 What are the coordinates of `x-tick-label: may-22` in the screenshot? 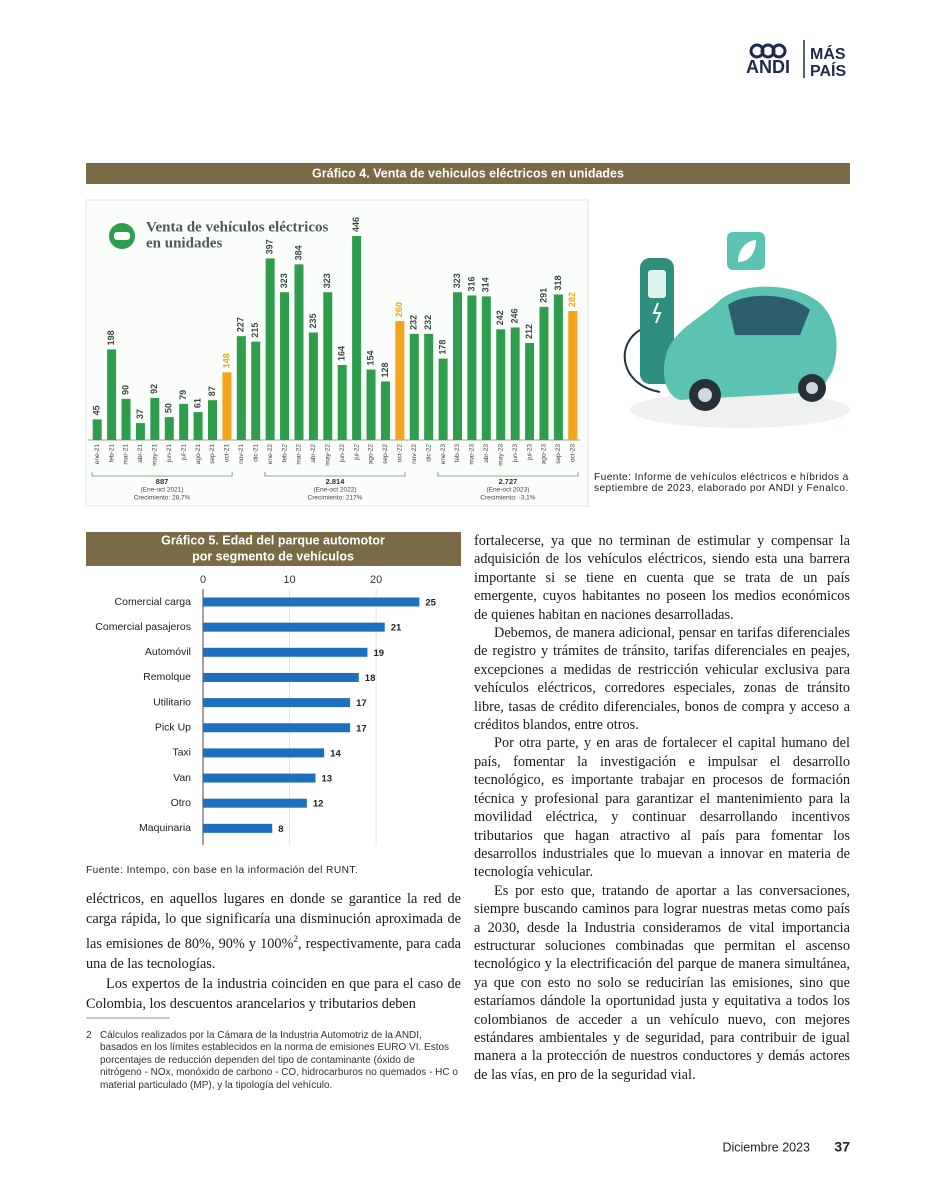 It's located at (328, 455).